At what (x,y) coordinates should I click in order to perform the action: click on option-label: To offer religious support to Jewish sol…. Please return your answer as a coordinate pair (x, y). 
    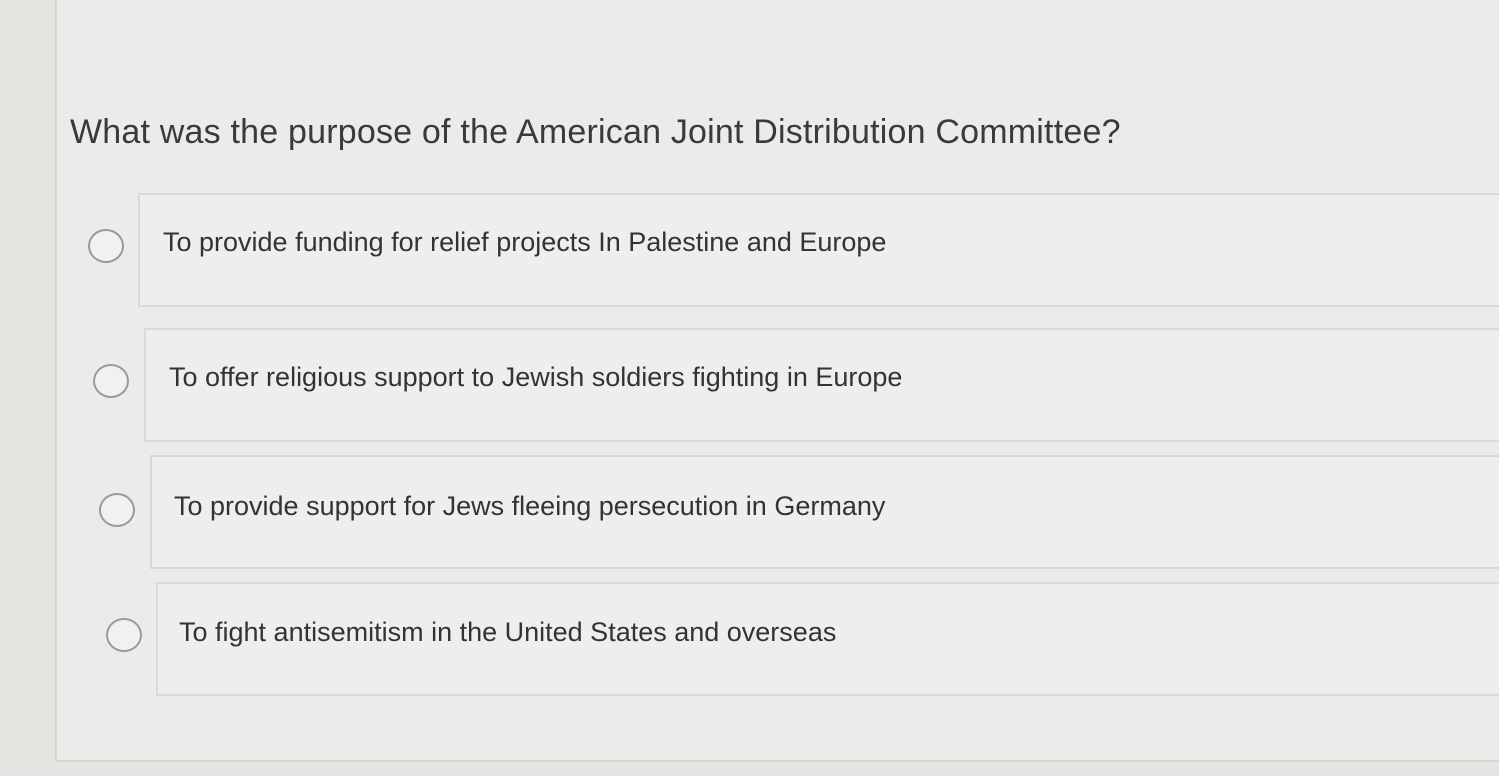
    Looking at the image, I should click on (536, 377).